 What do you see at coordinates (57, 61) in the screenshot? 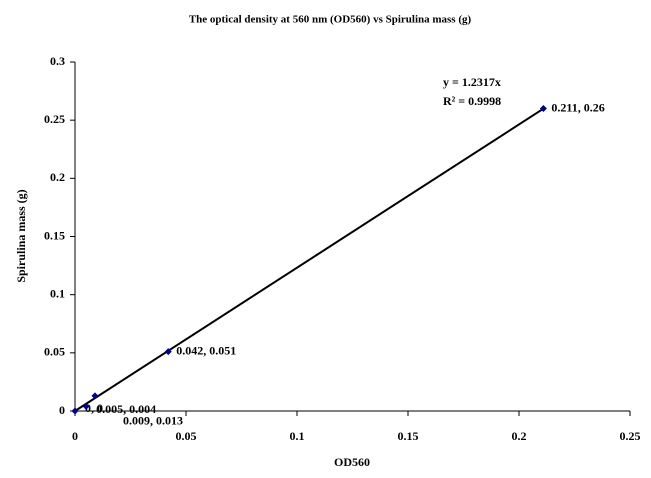
I see `y-tick-label: 0.3` at bounding box center [57, 61].